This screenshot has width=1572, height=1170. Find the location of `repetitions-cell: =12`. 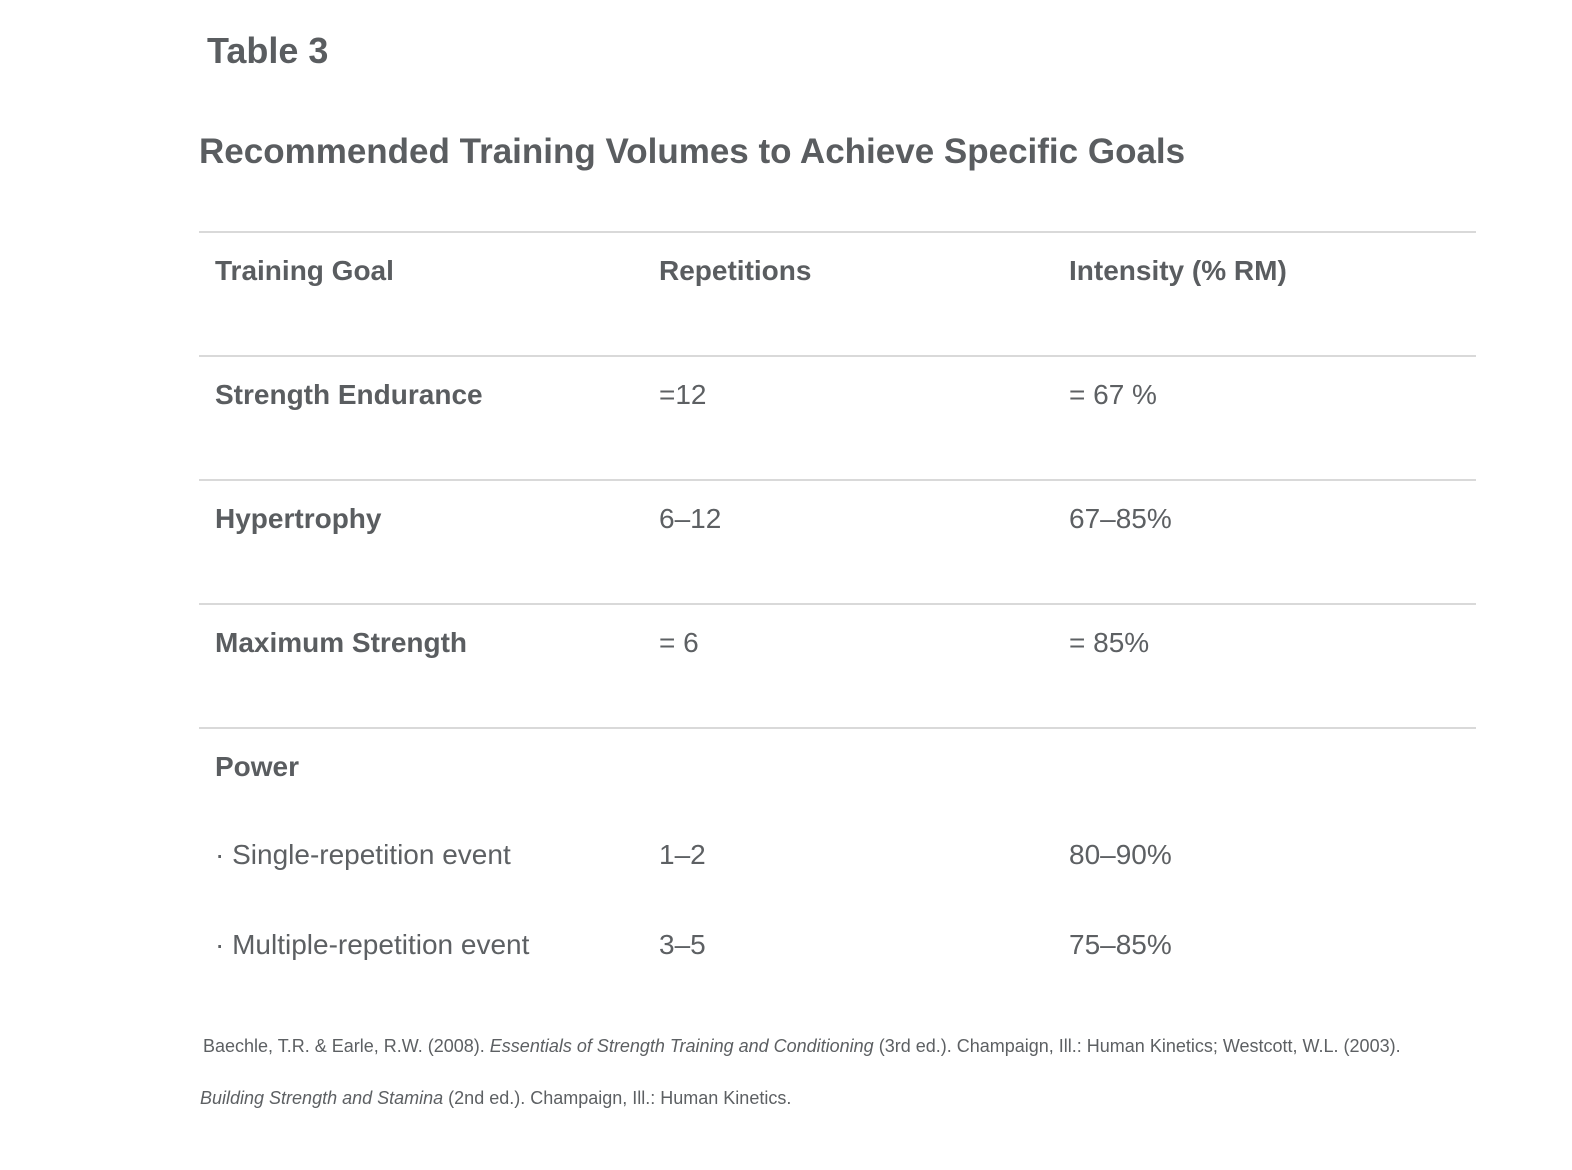

repetitions-cell: =12 is located at coordinates (683, 394).